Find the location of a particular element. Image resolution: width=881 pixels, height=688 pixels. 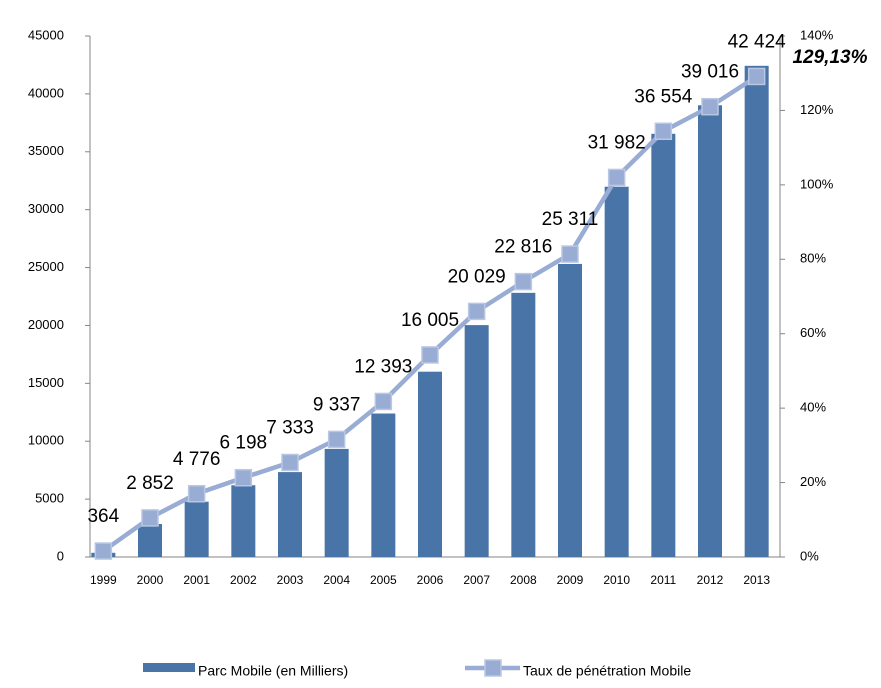

data-label: 364 is located at coordinates (103, 516).